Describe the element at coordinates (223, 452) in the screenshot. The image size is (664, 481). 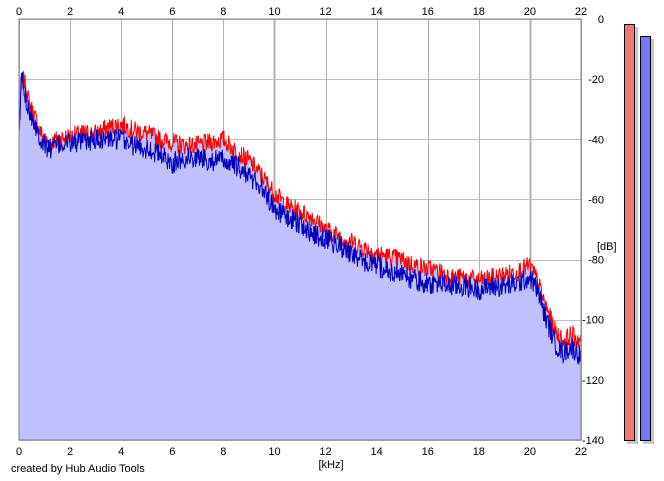
I see `x-tick-label: 8` at that location.